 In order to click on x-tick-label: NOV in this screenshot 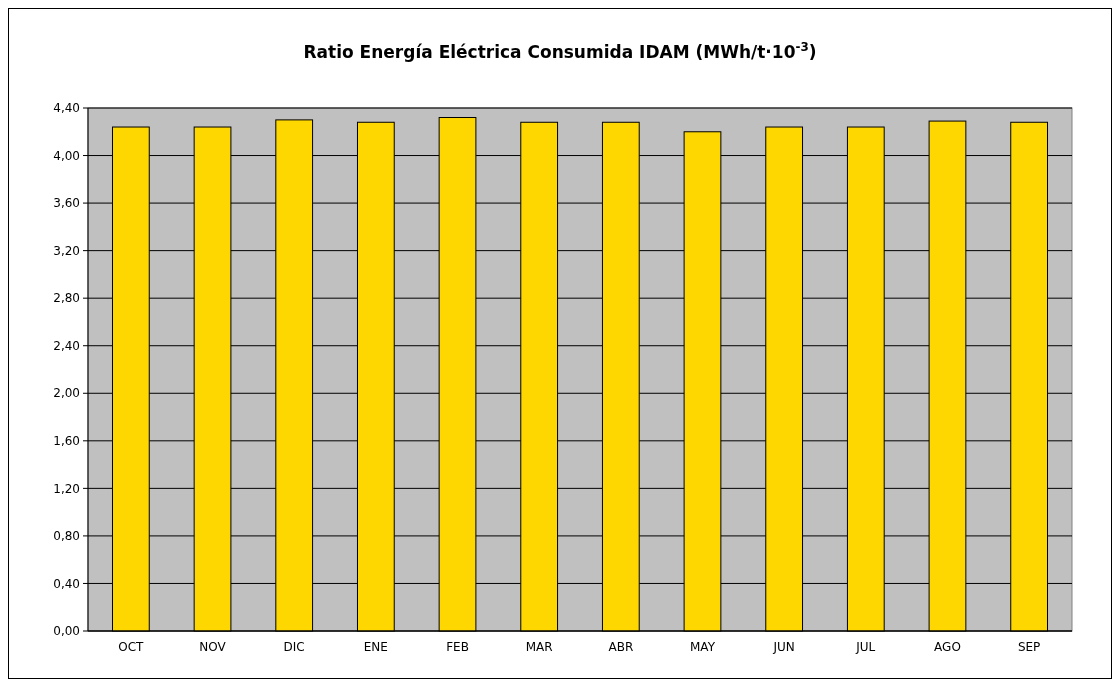, I will do `click(213, 647)`.